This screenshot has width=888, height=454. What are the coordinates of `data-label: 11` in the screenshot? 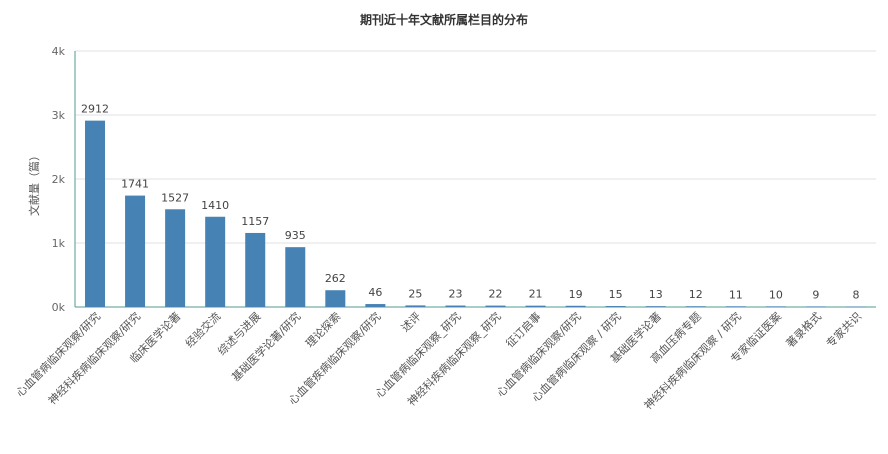 It's located at (736, 294).